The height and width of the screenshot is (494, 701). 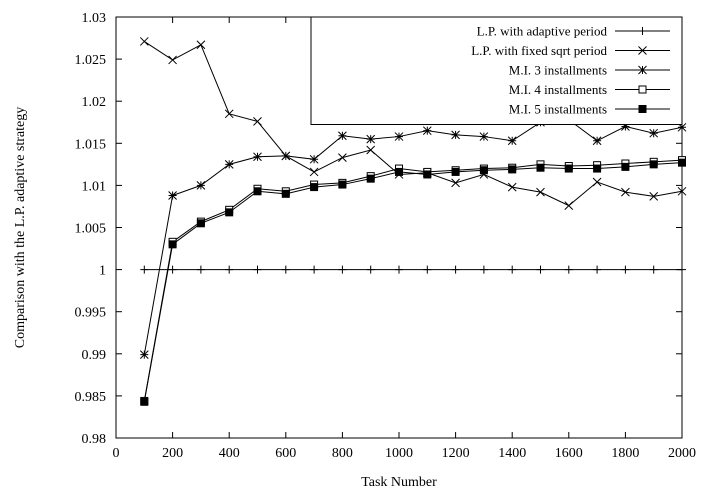 What do you see at coordinates (94, 439) in the screenshot?
I see `y-tick-label: 0.98` at bounding box center [94, 439].